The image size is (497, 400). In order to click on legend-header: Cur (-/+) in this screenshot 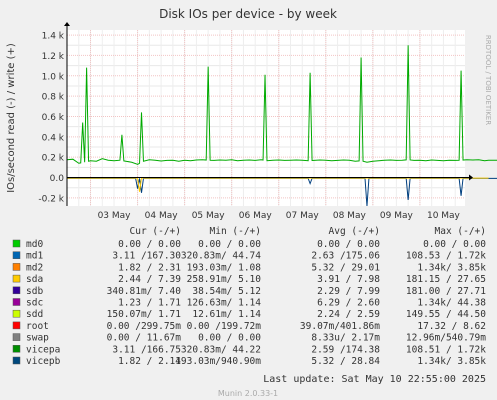, I will do `click(155, 231)`.